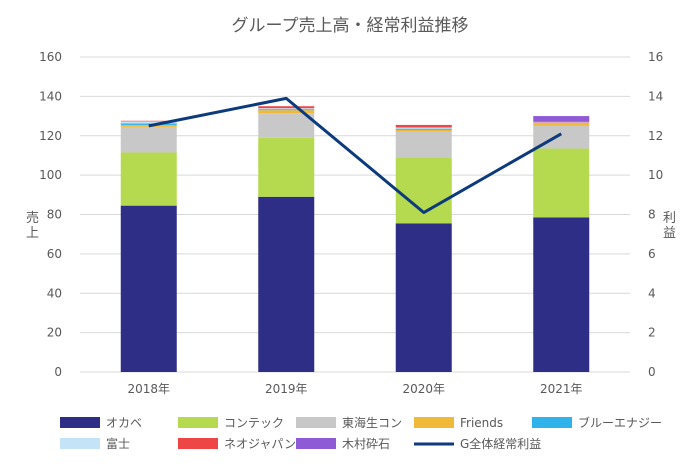 Image resolution: width=700 pixels, height=467 pixels. Describe the element at coordinates (32, 225) in the screenshot. I see `left-axis-label: 売上` at that location.